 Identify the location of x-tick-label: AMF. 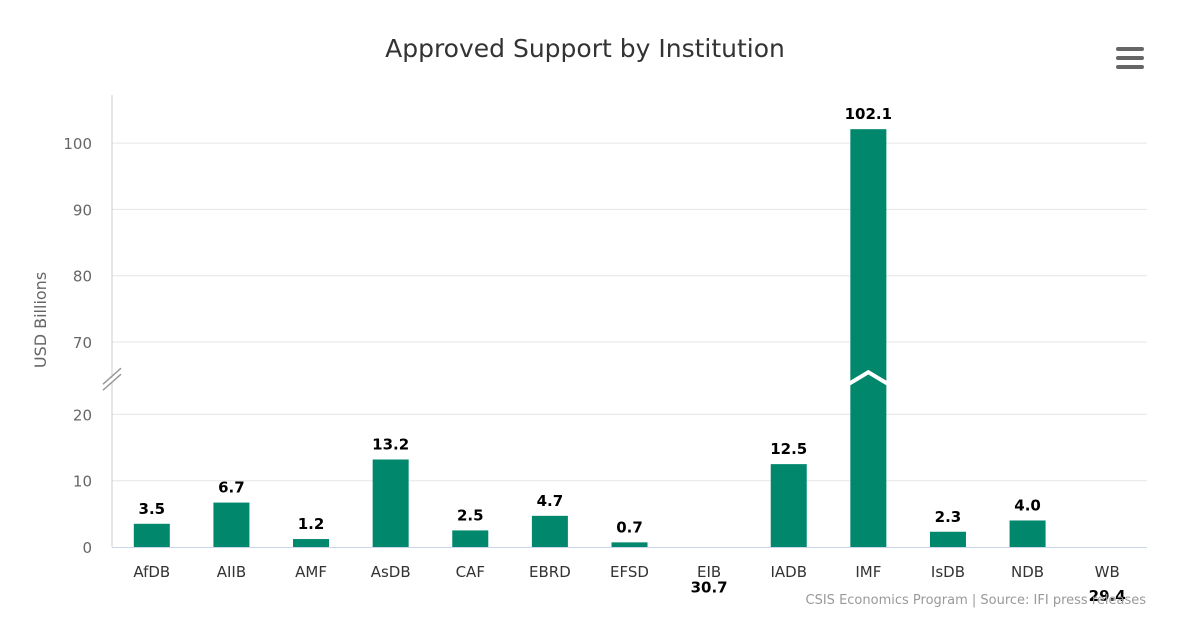
(311, 572).